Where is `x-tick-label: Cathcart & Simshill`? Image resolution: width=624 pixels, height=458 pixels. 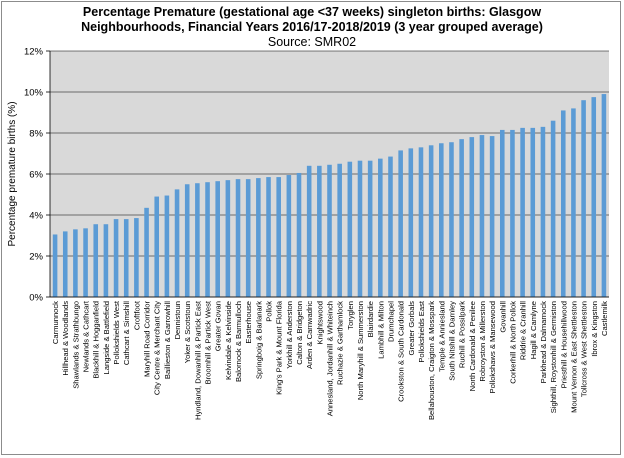
x-tick-label: Cathcart & Simshill is located at coordinates (126, 333).